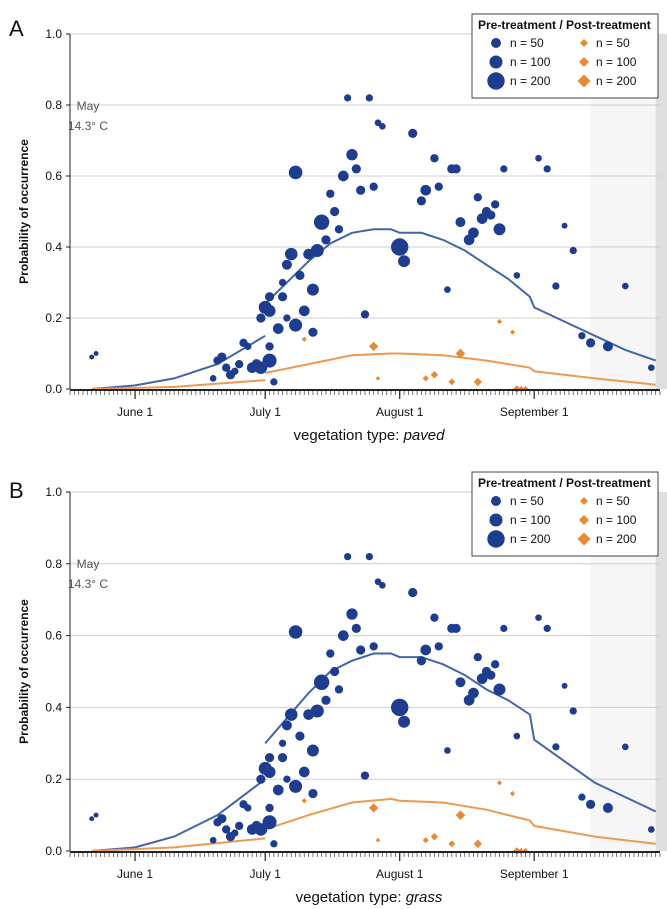  I want to click on panel-a-x-label-emph: paved, so click(424, 435).